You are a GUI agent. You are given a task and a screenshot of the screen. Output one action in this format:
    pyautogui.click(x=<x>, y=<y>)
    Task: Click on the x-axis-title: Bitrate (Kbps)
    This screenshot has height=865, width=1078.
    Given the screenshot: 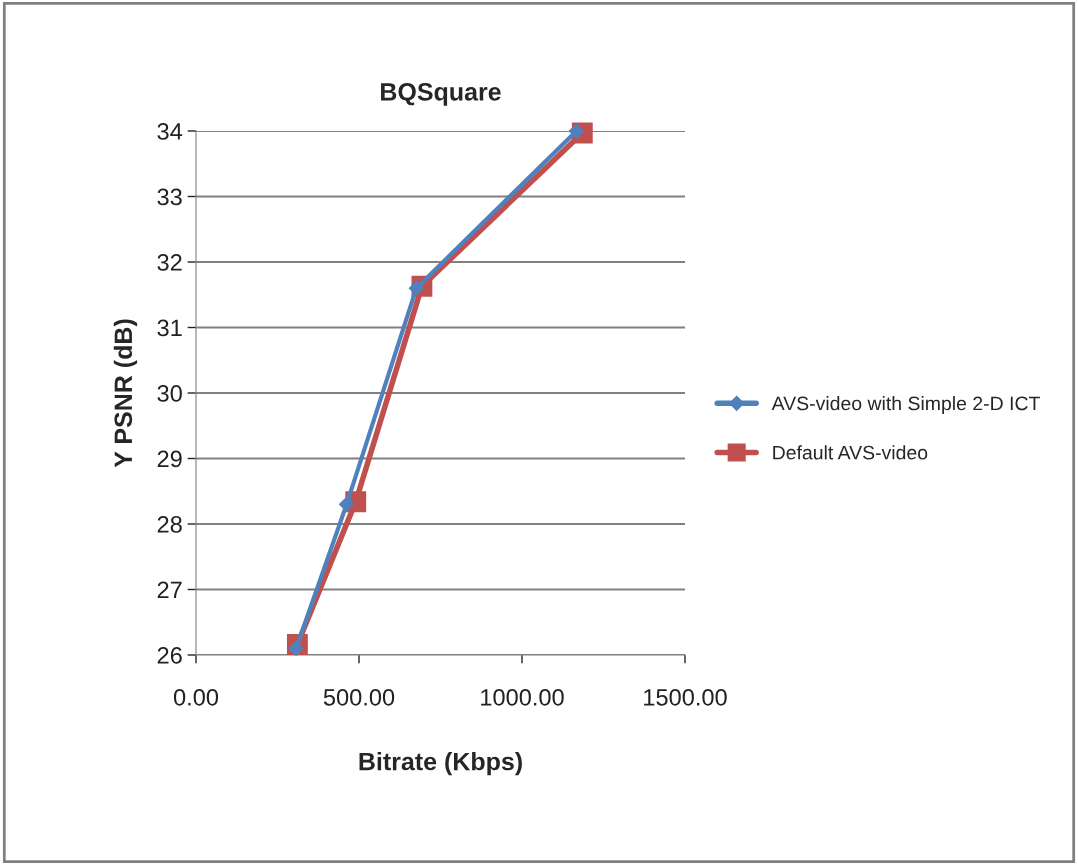 What is the action you would take?
    pyautogui.click(x=440, y=764)
    